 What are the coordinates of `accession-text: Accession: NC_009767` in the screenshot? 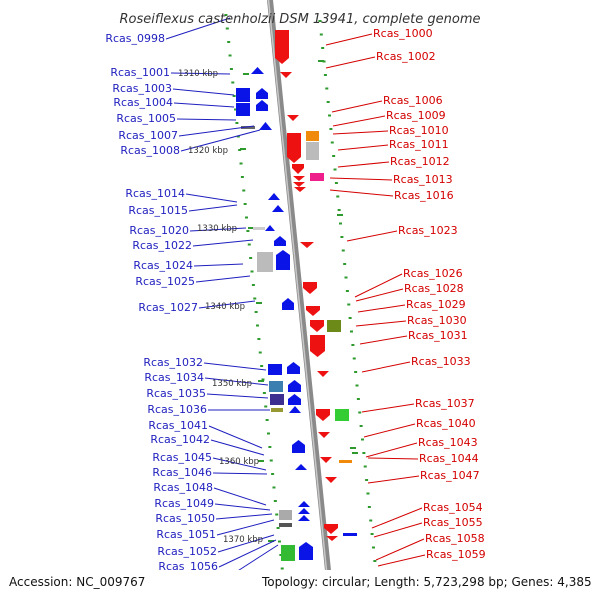 It's located at (77, 582).